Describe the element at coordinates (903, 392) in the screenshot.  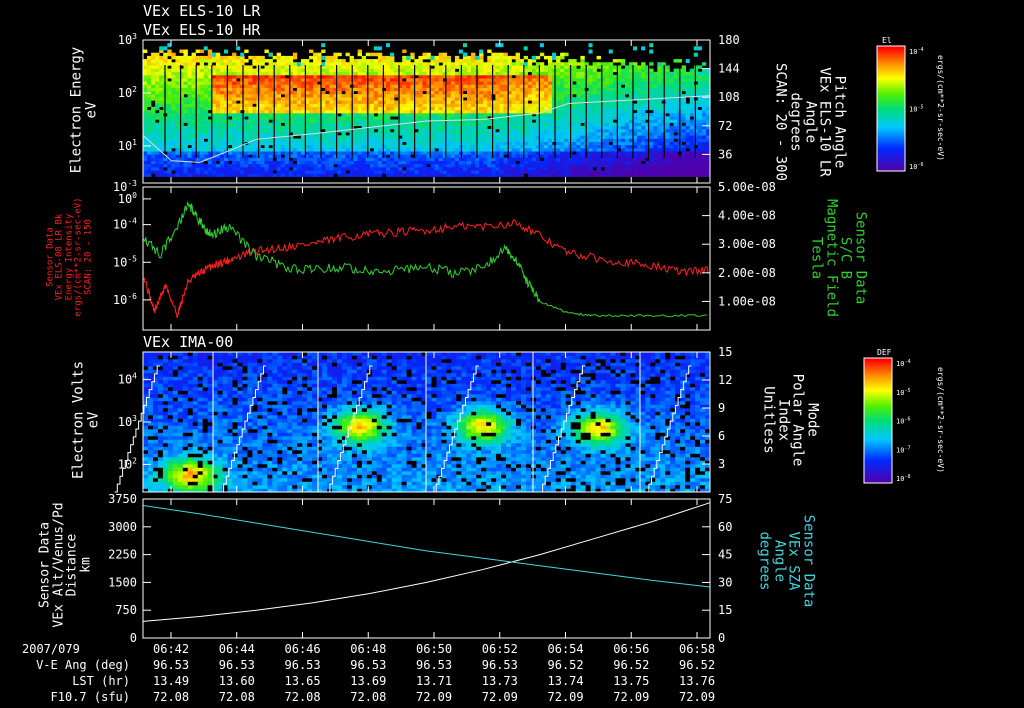
I see `colorbar3-tick: 10⁻⁵` at that location.